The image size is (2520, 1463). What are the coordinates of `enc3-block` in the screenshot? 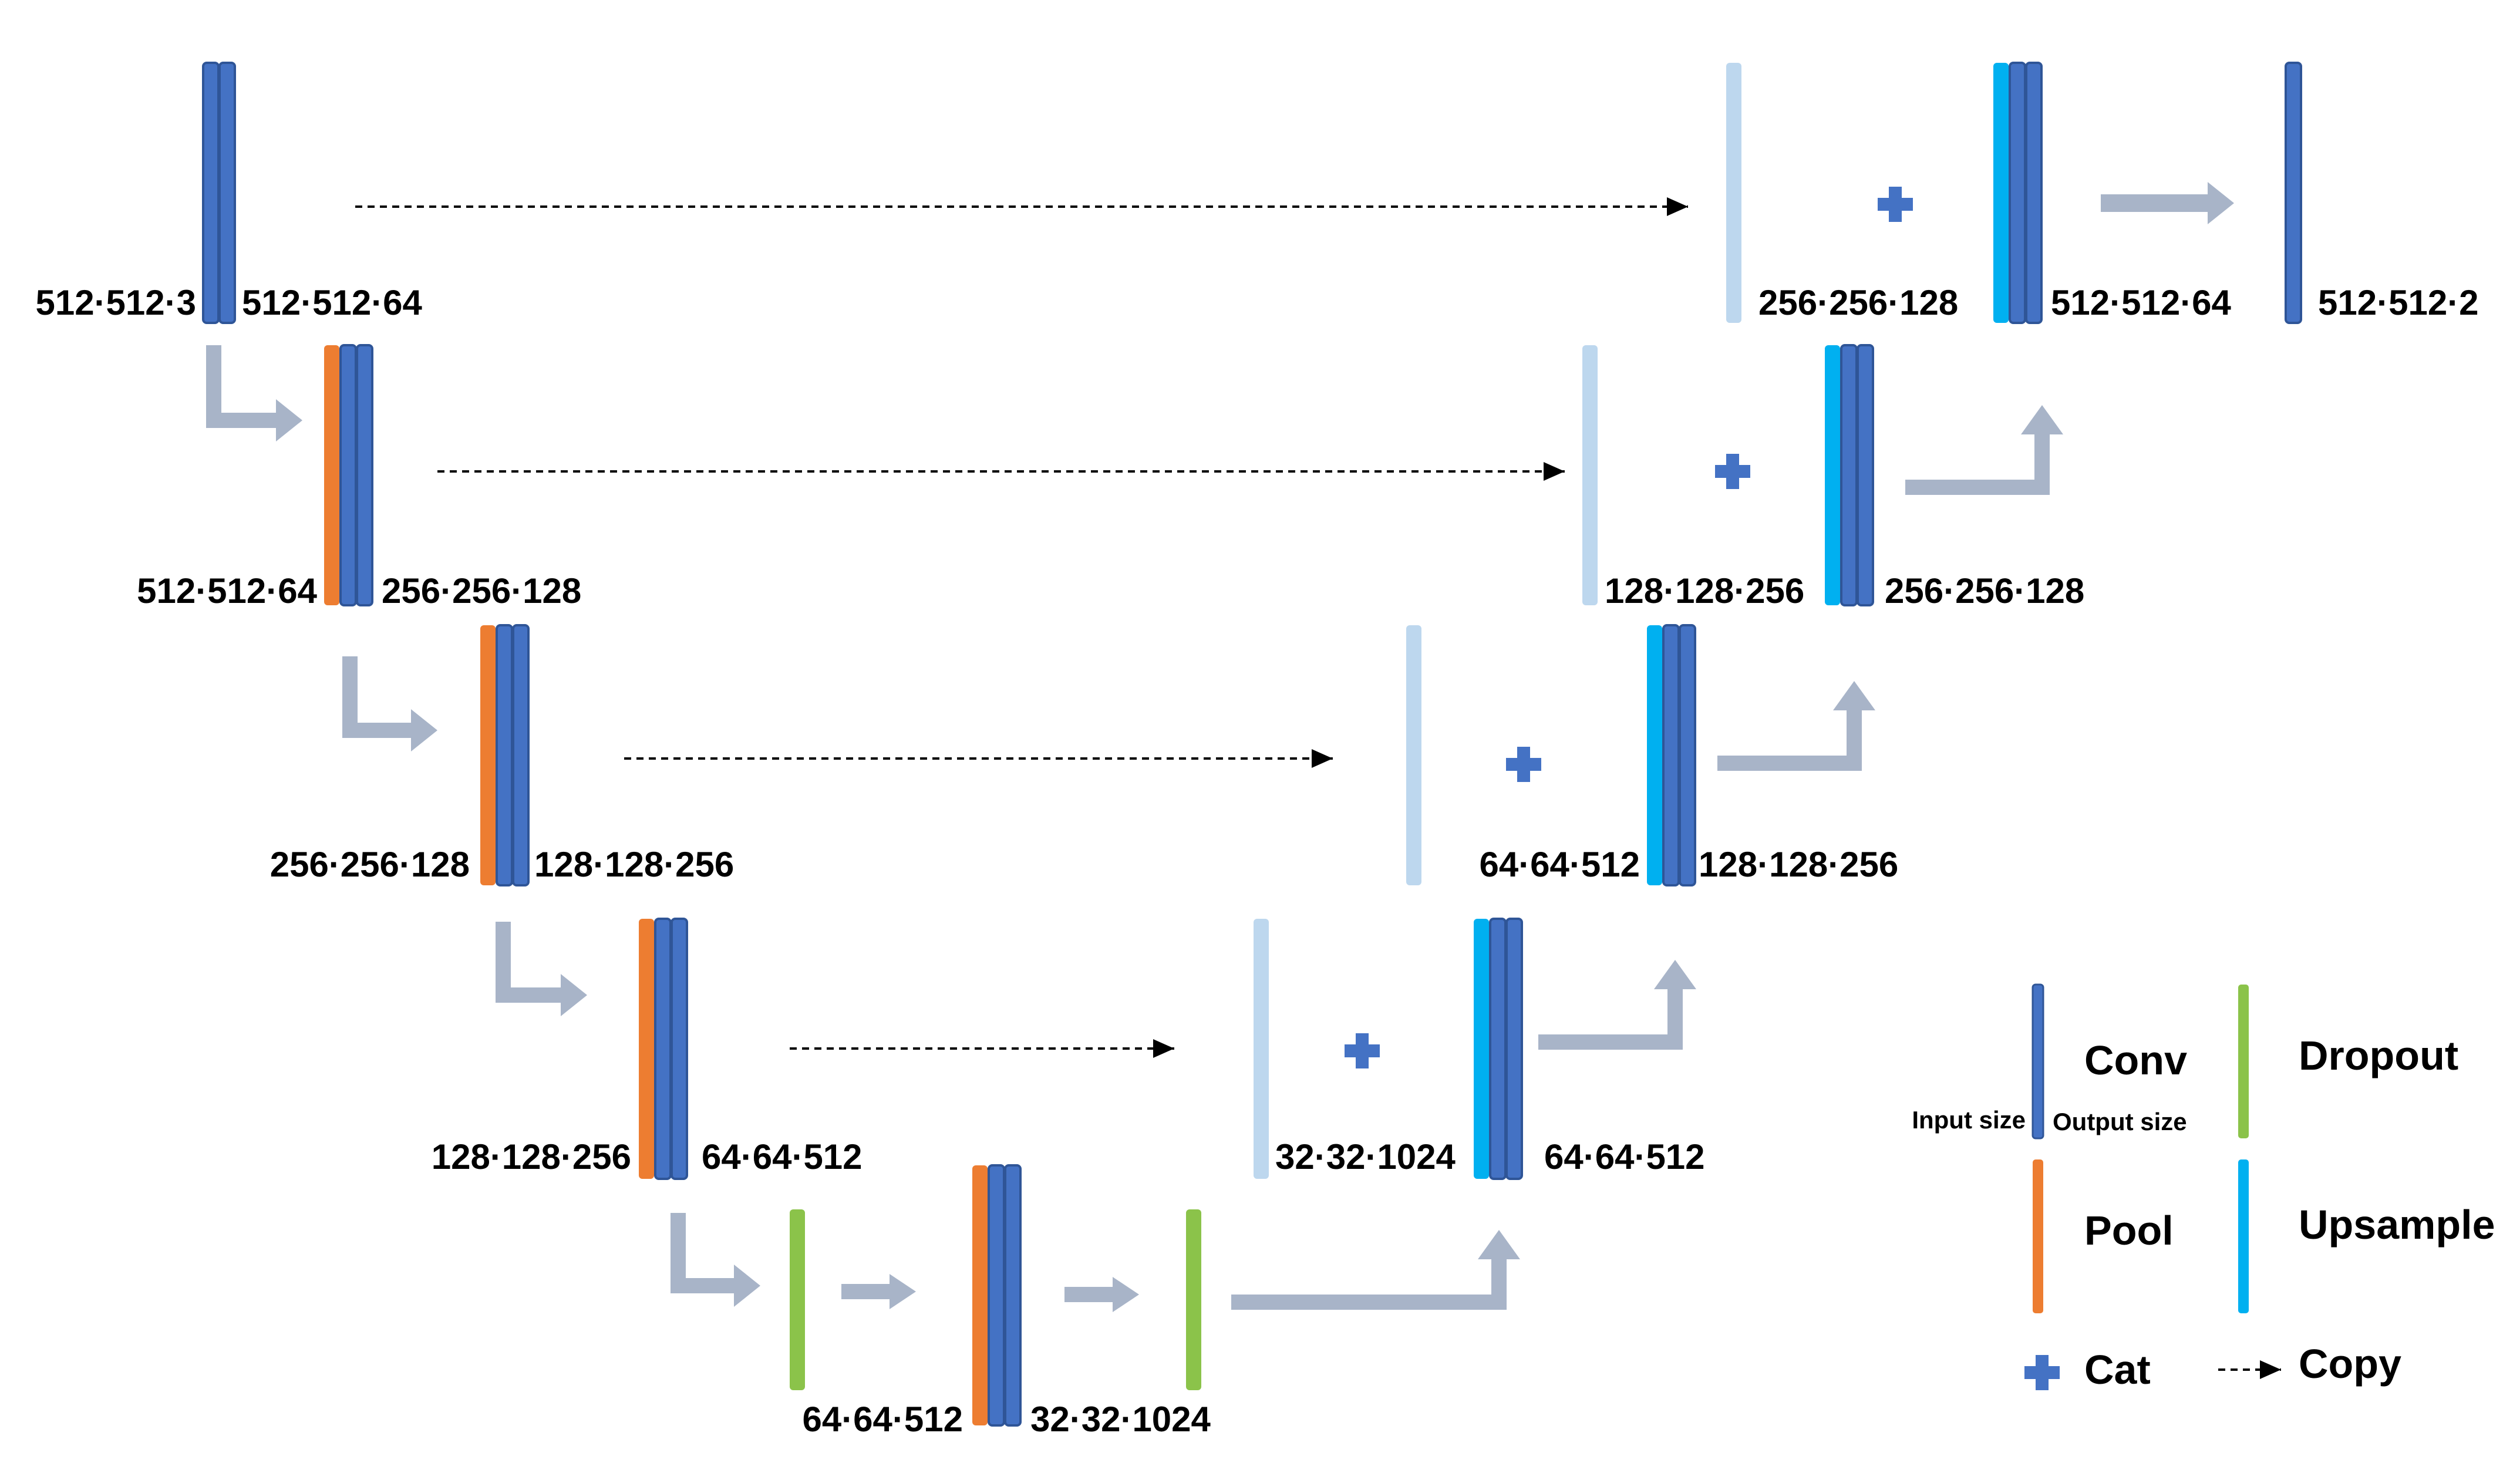 It's located at (505, 755).